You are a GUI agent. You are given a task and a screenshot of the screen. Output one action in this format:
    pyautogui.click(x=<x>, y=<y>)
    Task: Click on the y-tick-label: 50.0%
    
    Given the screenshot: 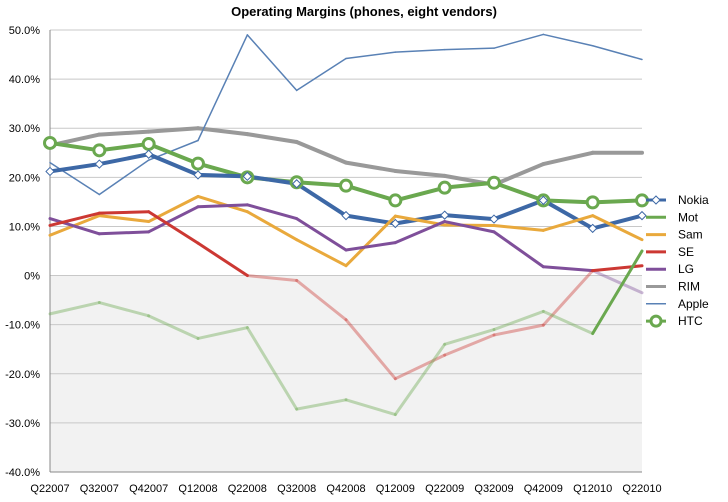 What is the action you would take?
    pyautogui.click(x=24, y=31)
    